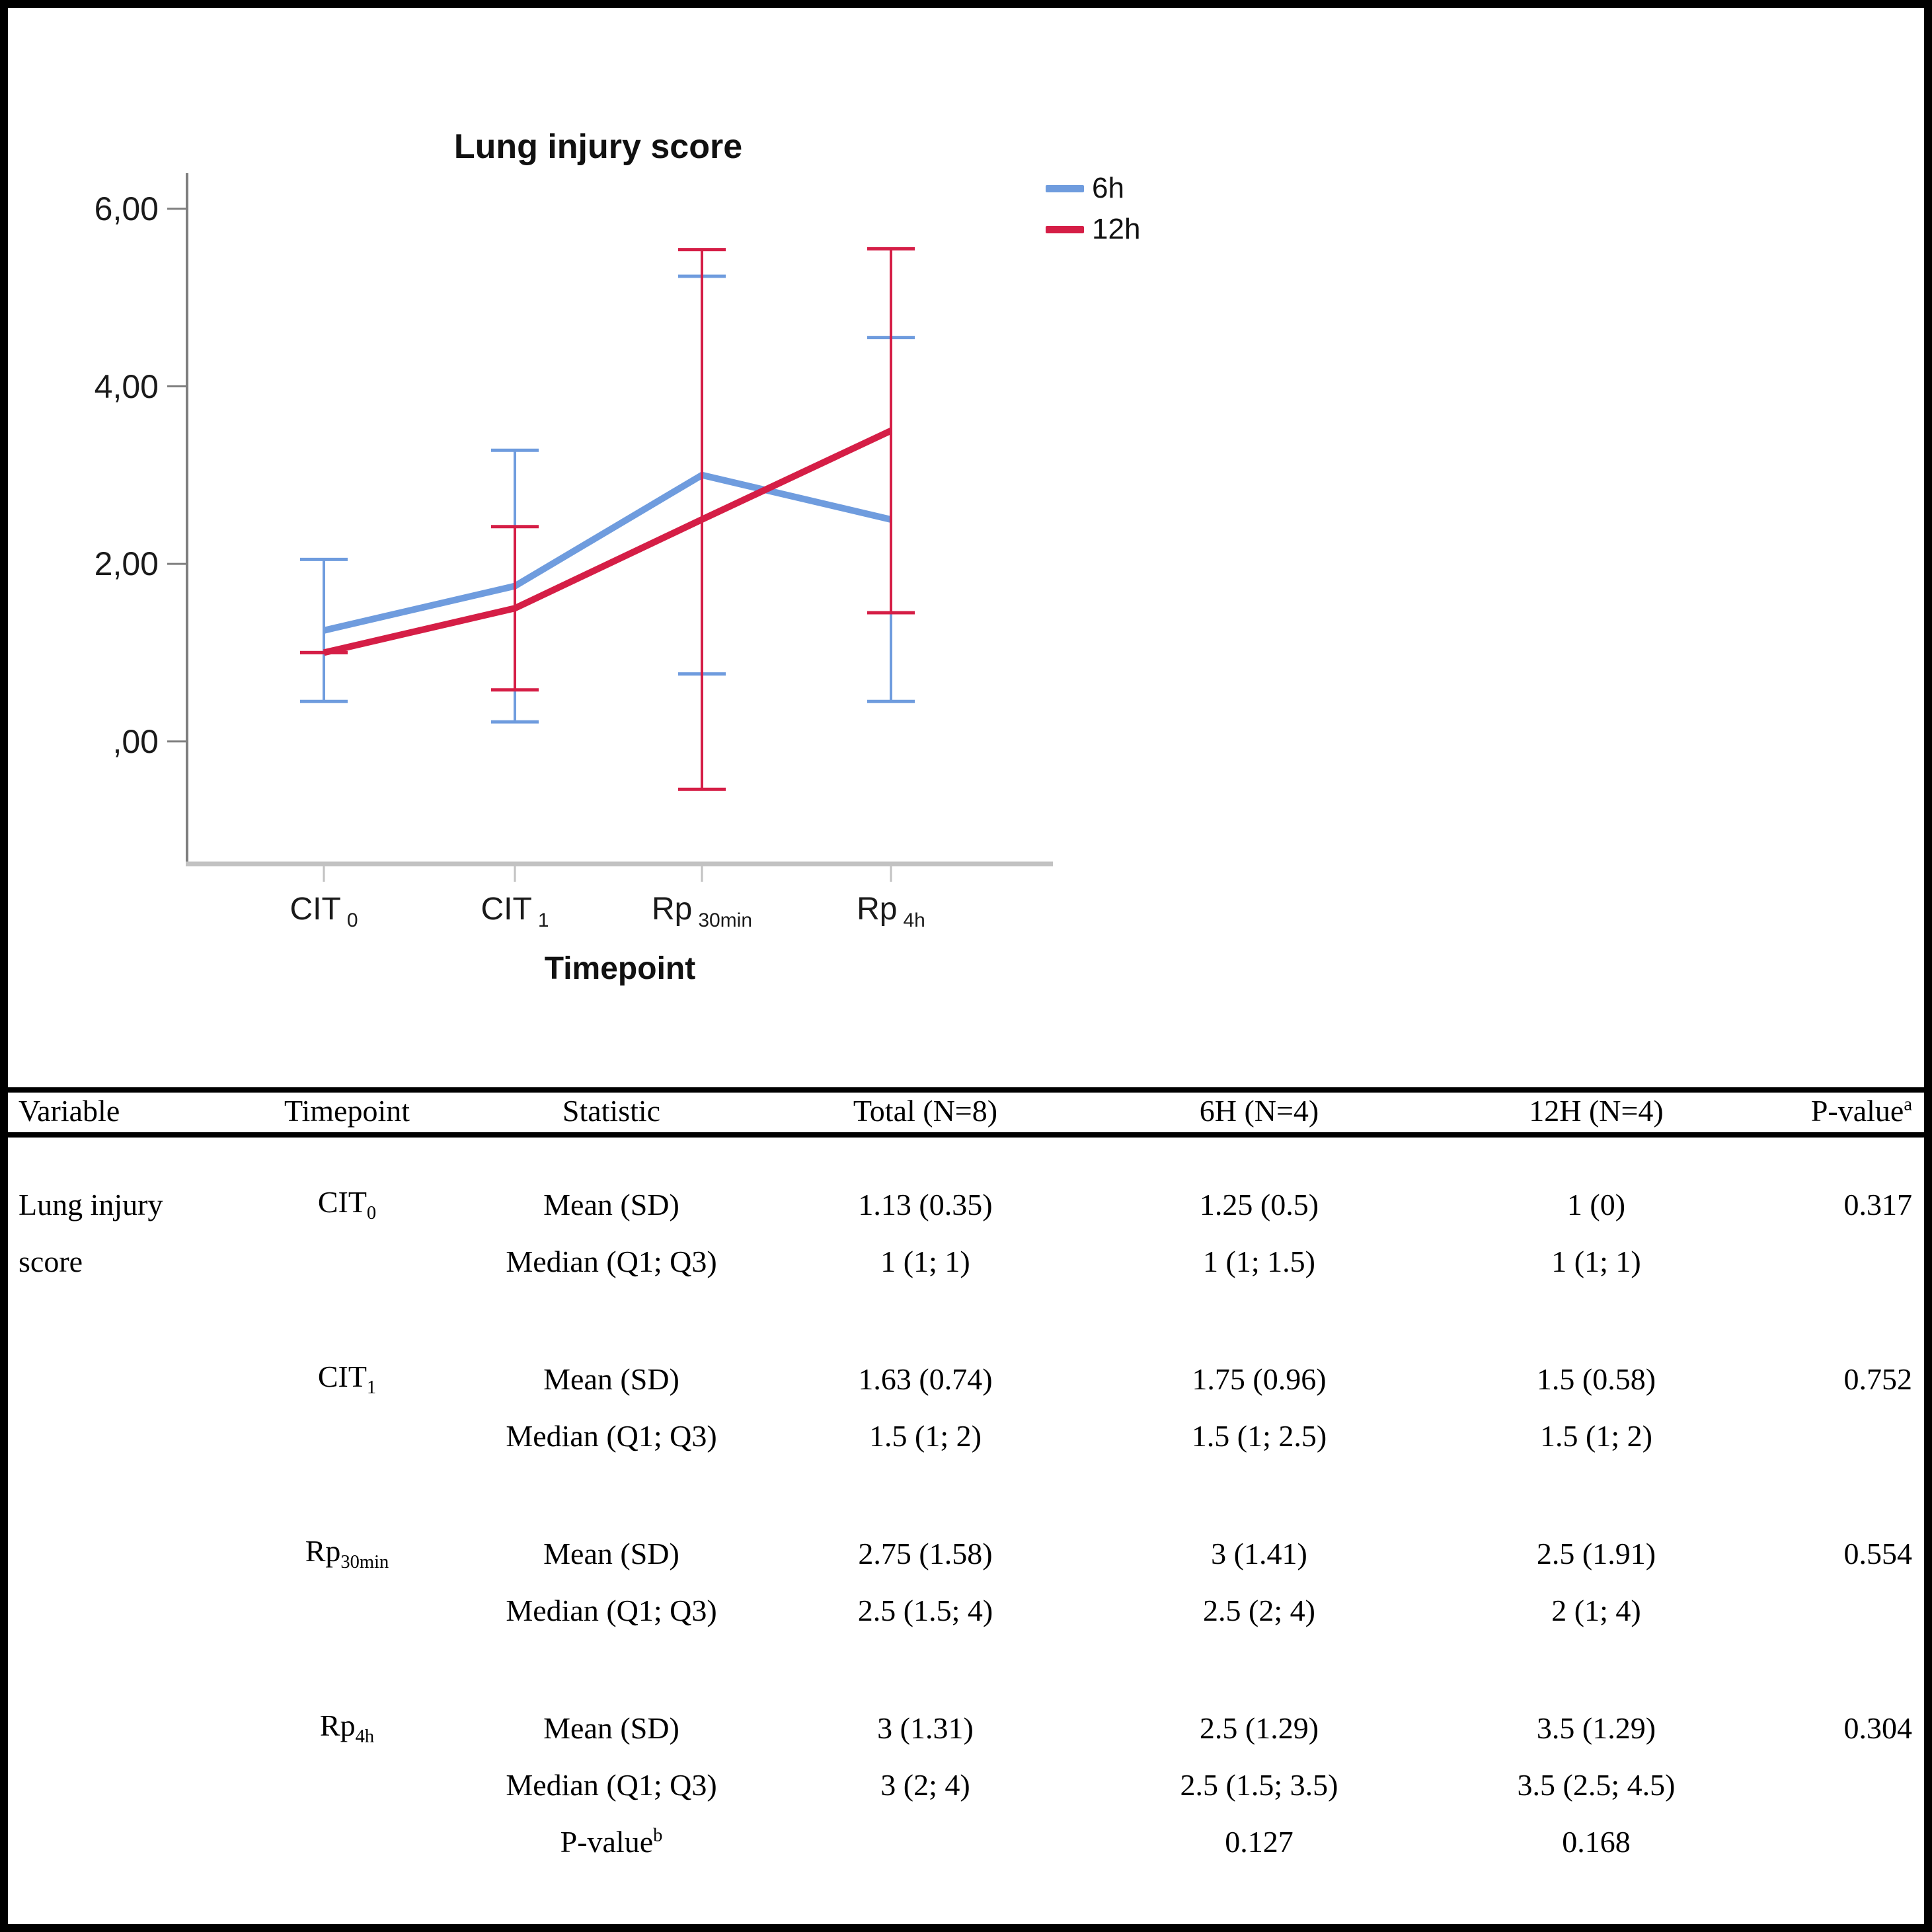 The image size is (1932, 1932). I want to click on x-tick-label-cit0: CIT 0, so click(324, 912).